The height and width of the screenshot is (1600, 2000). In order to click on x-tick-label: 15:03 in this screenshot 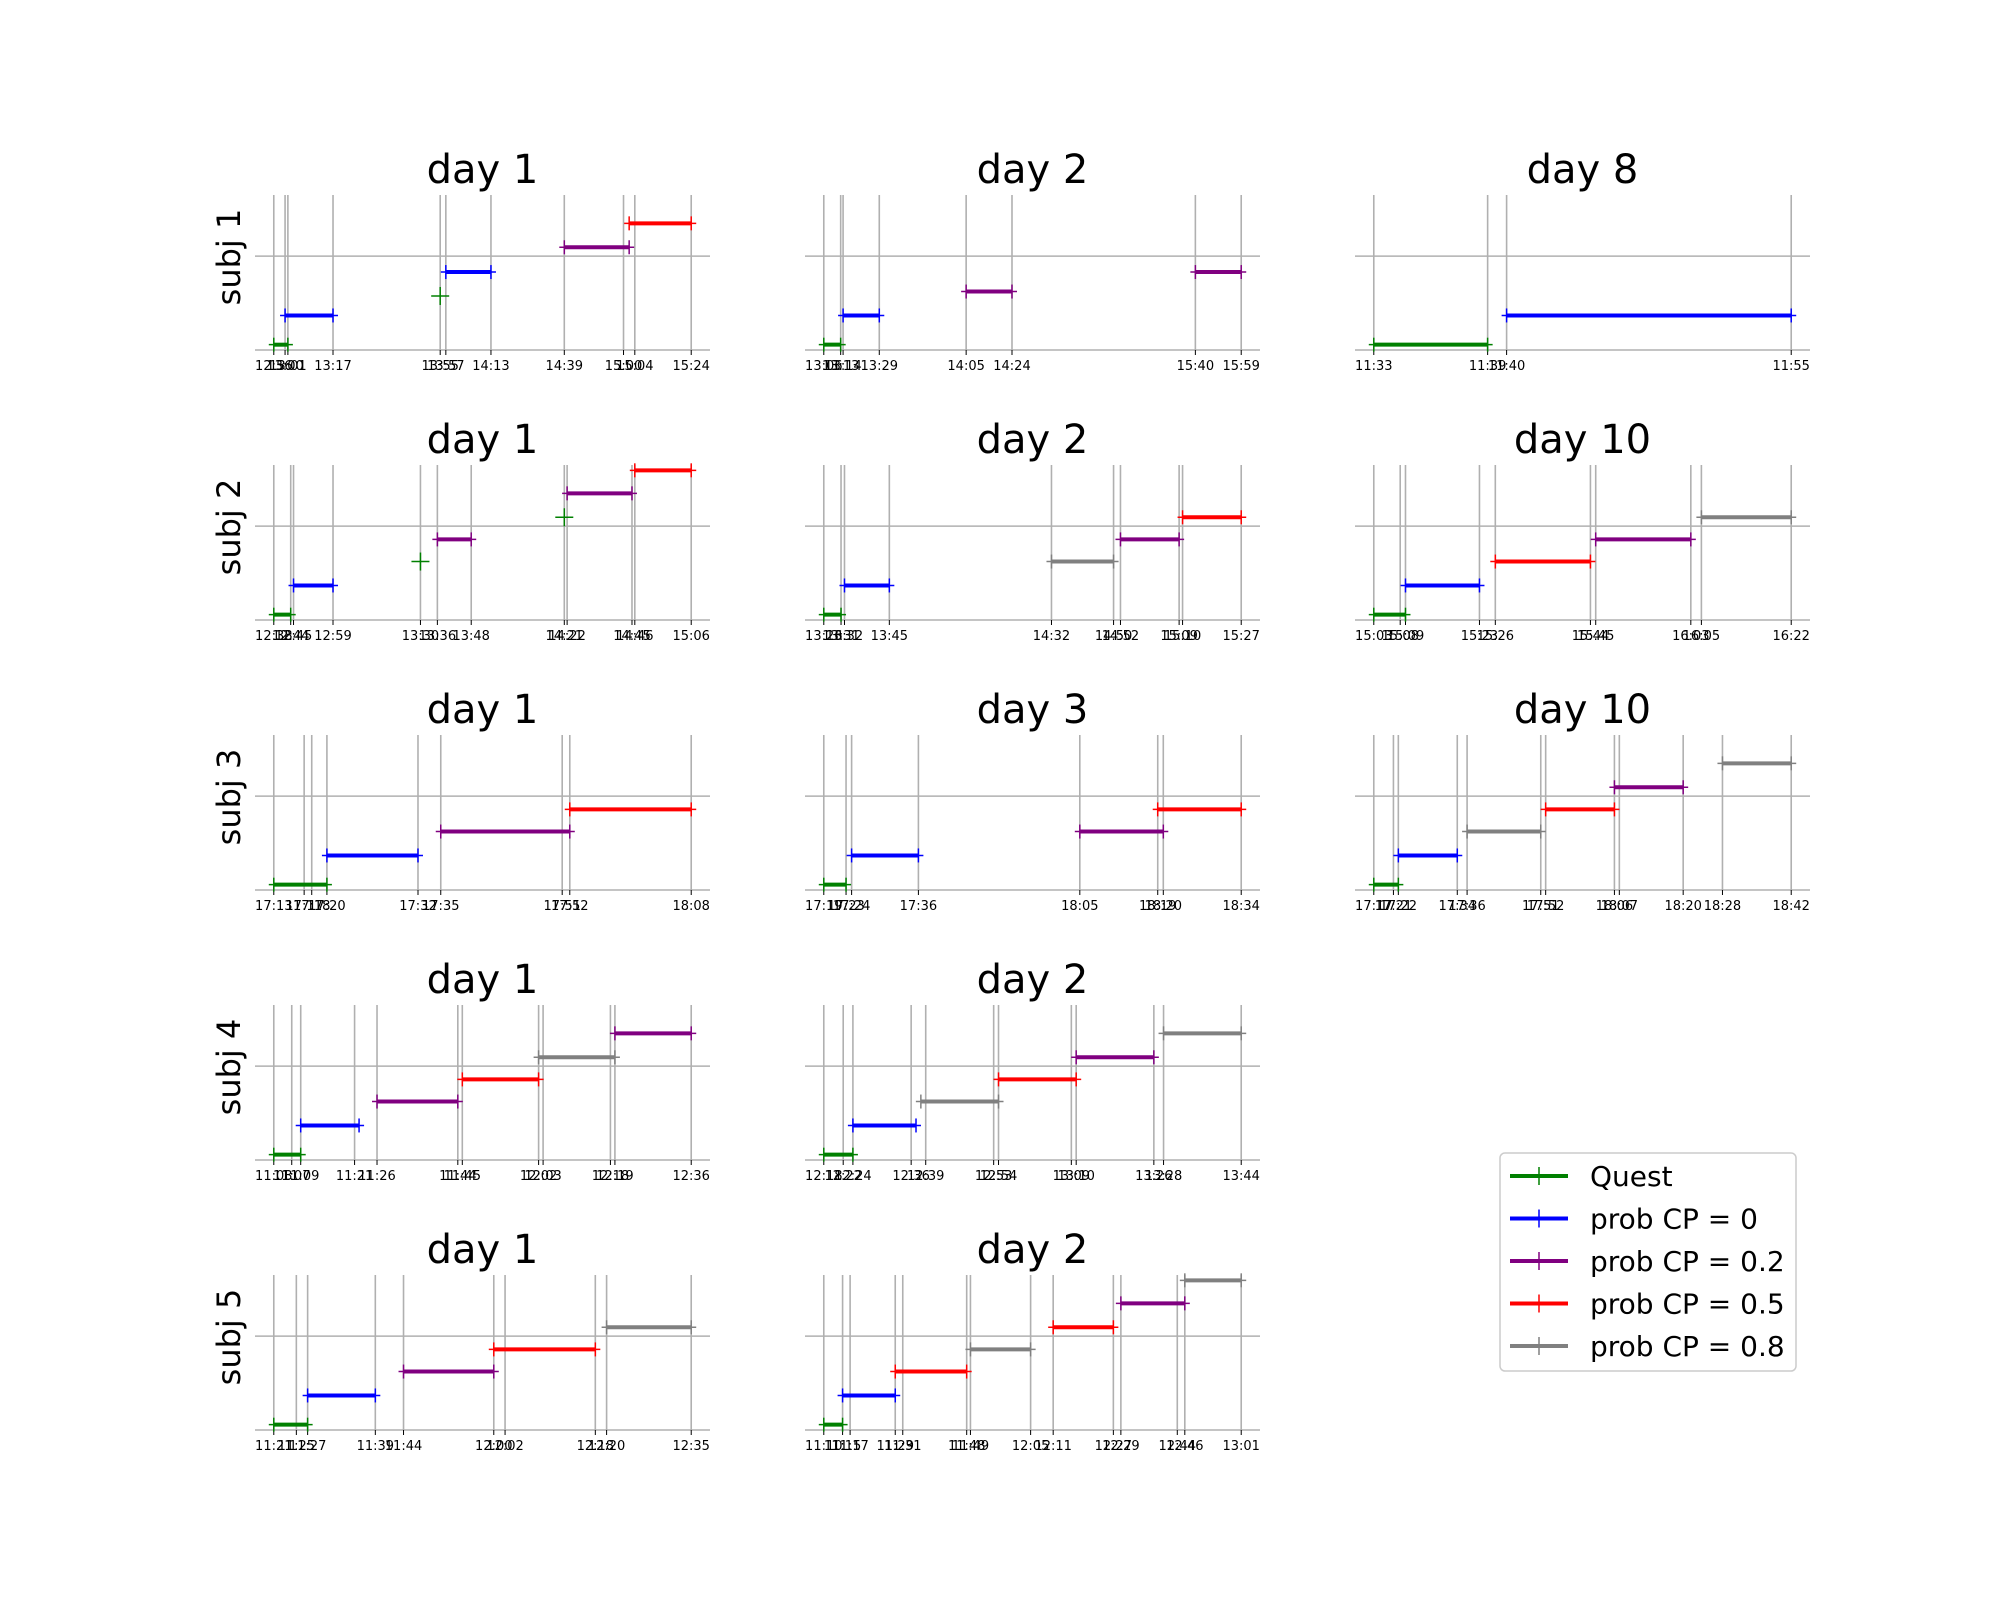, I will do `click(1373, 636)`.